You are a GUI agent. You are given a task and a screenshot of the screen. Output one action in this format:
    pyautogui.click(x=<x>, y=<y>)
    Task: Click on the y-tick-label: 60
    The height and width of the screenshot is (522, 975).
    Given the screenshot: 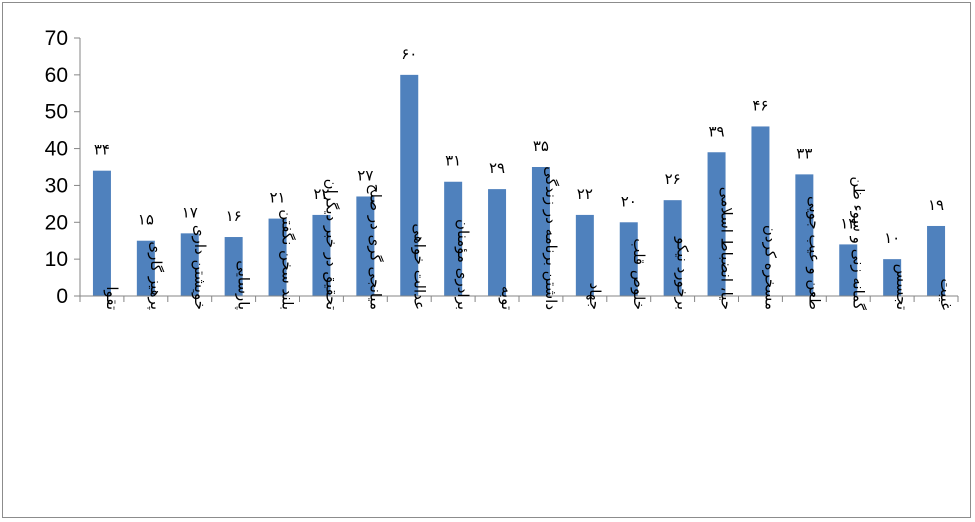 What is the action you would take?
    pyautogui.click(x=56, y=75)
    